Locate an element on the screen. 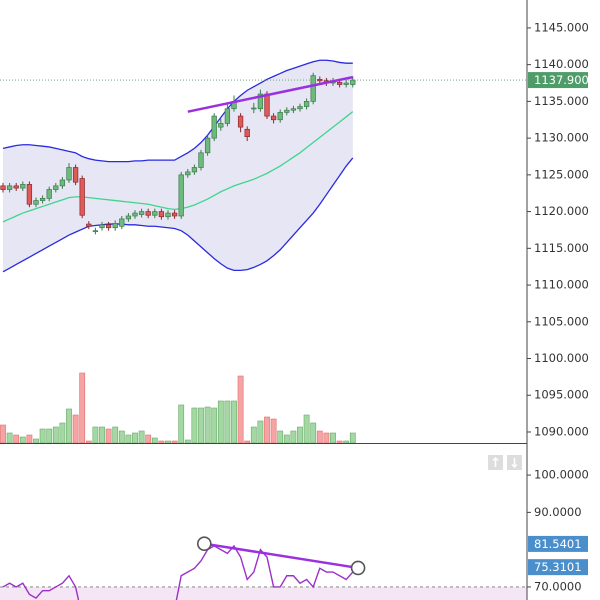 Image resolution: width=600 pixels, height=600 pixels. indicator-marker-label: 81.5401 is located at coordinates (558, 544).